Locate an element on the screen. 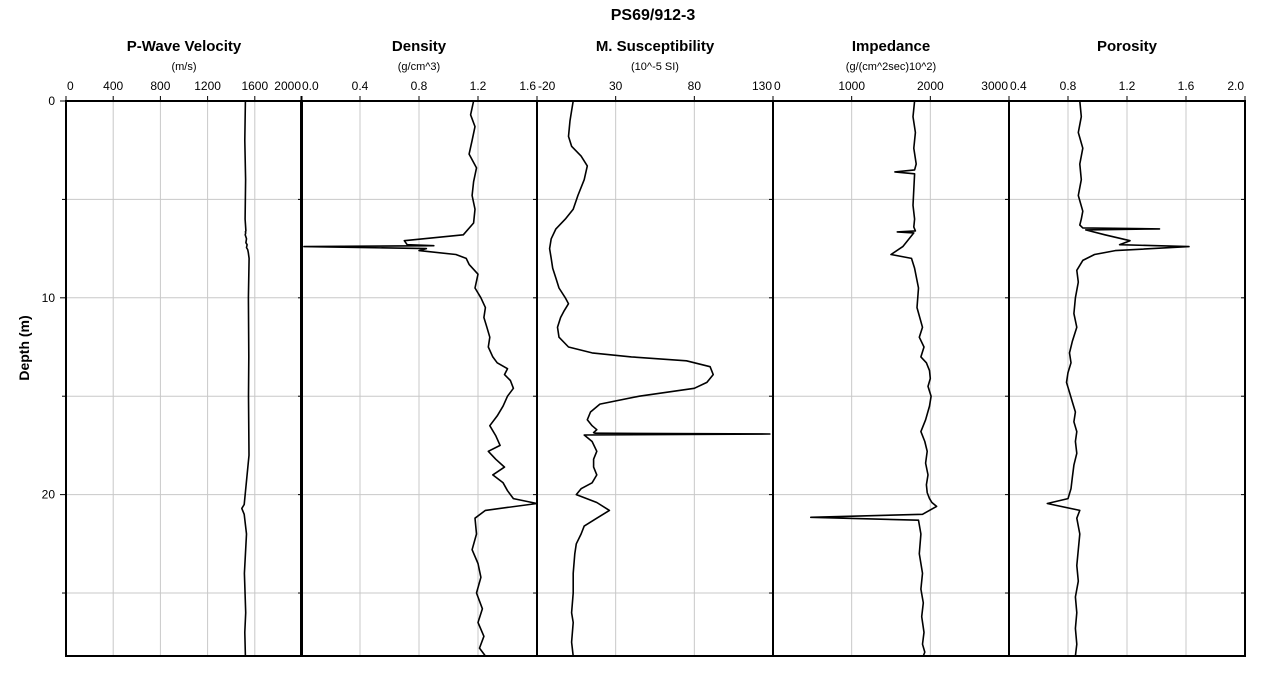 The width and height of the screenshot is (1262, 676). x-tick-label: 130 is located at coordinates (762, 86).